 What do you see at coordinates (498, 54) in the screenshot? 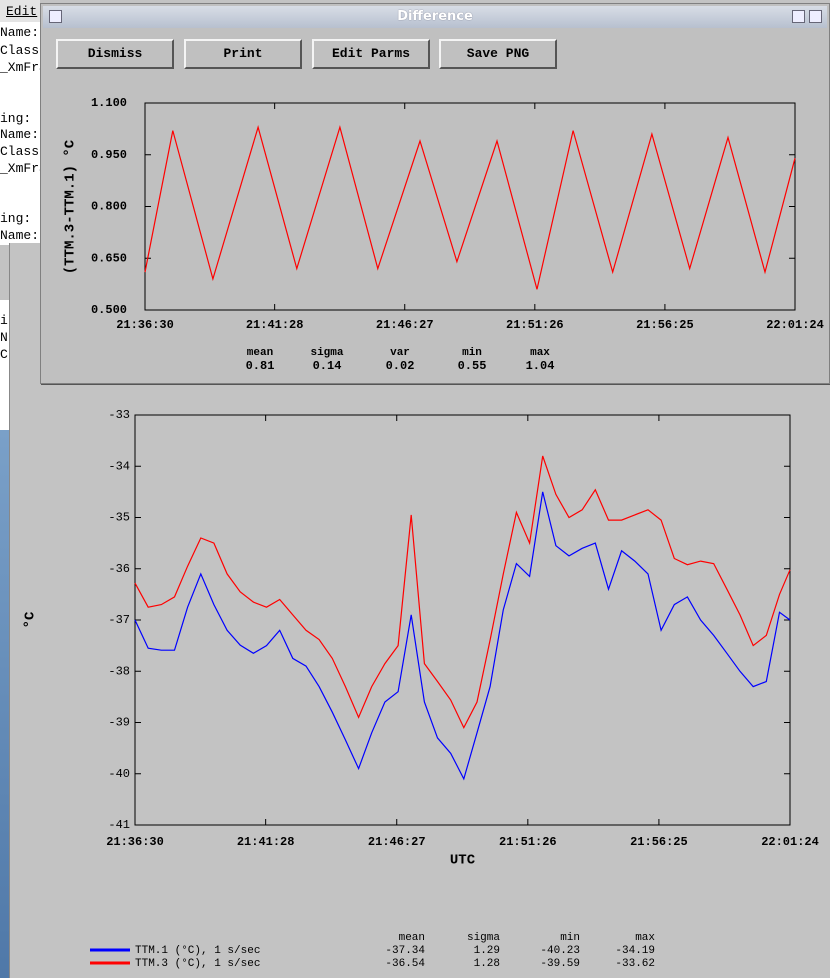
I see `save-png-button: Save PNG` at bounding box center [498, 54].